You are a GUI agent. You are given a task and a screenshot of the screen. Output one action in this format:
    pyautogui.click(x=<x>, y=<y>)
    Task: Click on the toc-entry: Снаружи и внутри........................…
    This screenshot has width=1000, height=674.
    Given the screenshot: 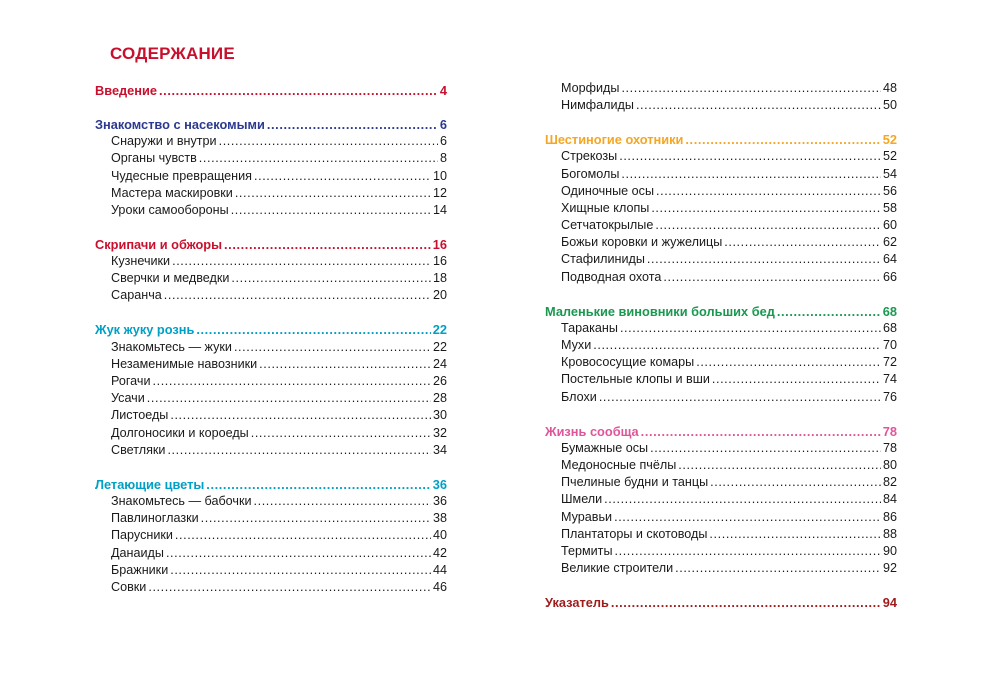 What is the action you would take?
    pyautogui.click(x=271, y=141)
    